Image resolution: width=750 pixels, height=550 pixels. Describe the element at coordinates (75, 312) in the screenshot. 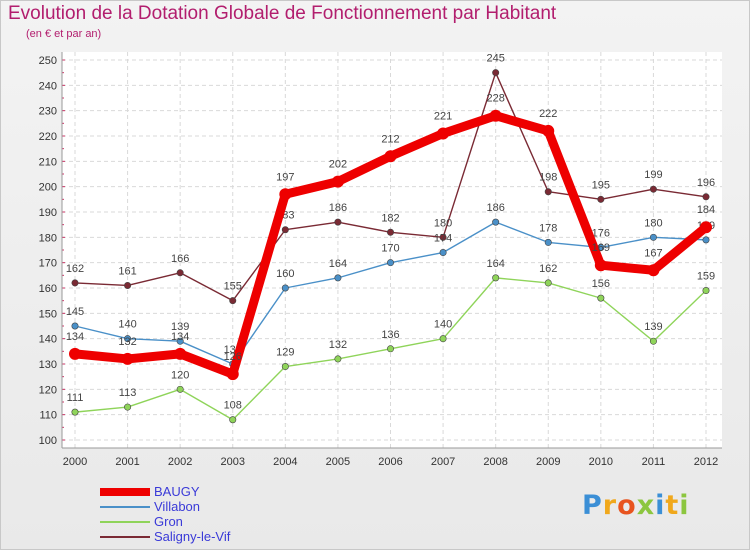

I see `data-label: 145` at that location.